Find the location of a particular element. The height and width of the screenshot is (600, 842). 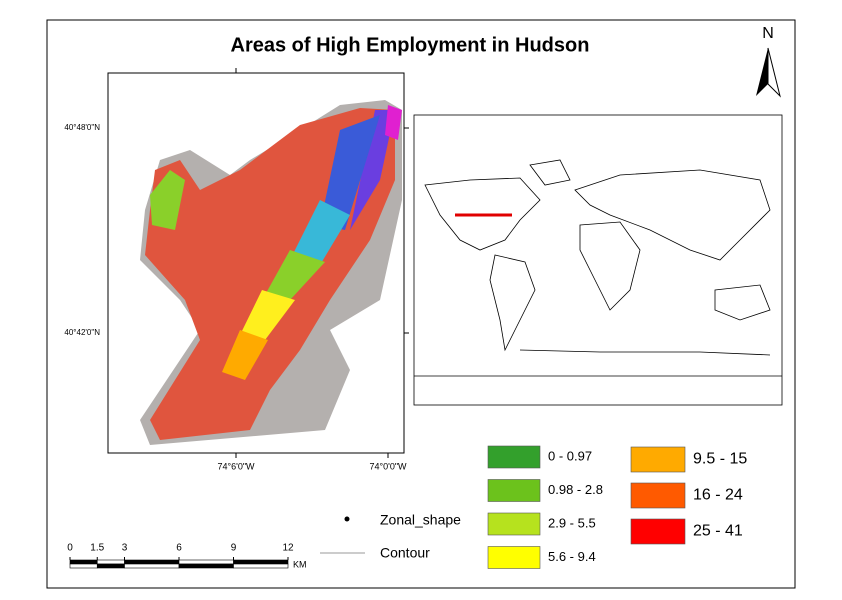

latitude-label: 40°42'0"N is located at coordinates (82, 332).